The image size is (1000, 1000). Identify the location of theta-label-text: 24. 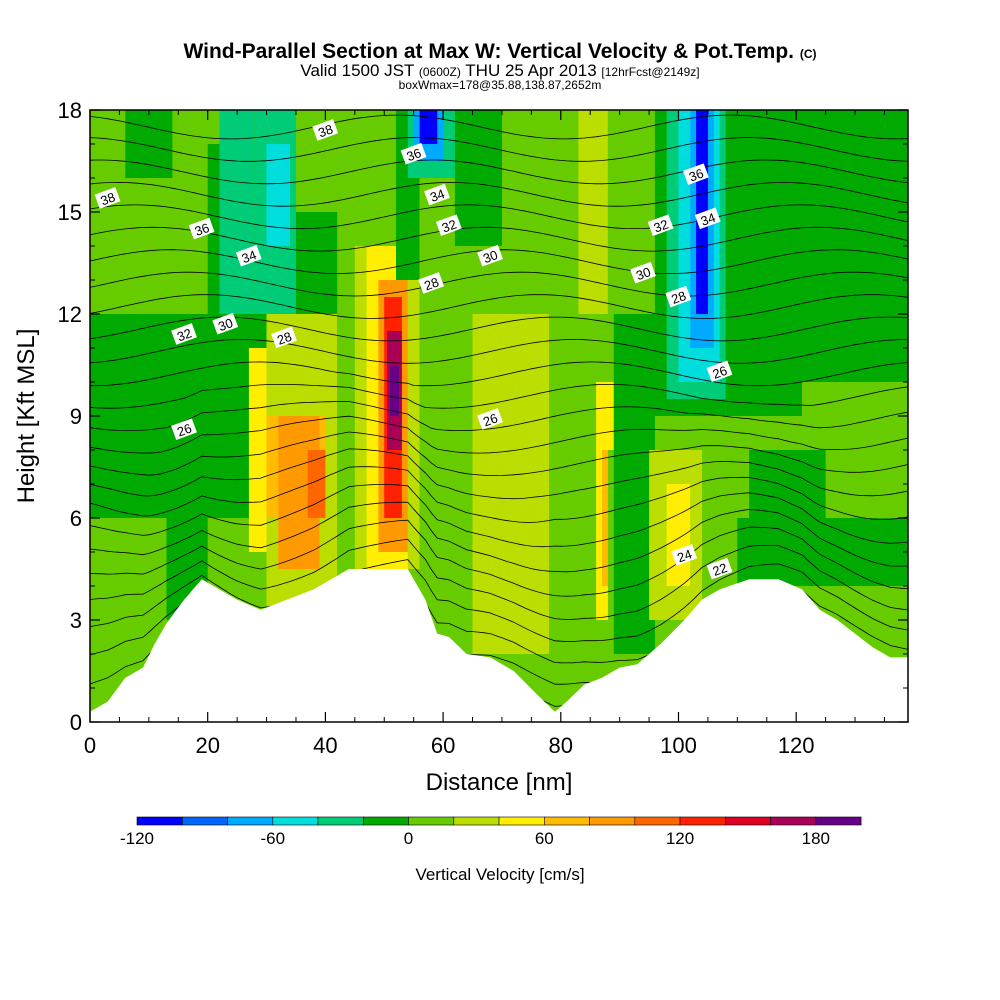
(684, 555).